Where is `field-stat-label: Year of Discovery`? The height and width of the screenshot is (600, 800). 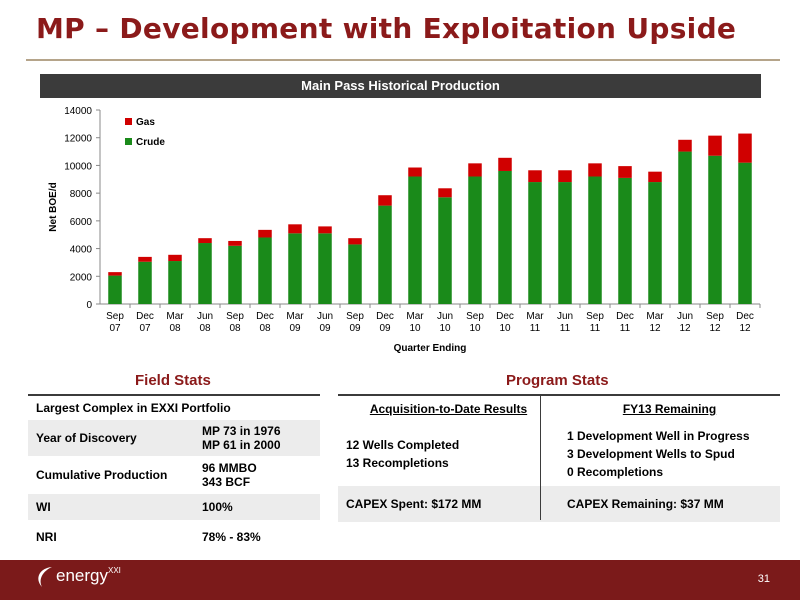
field-stat-label: Year of Discovery is located at coordinates (111, 438).